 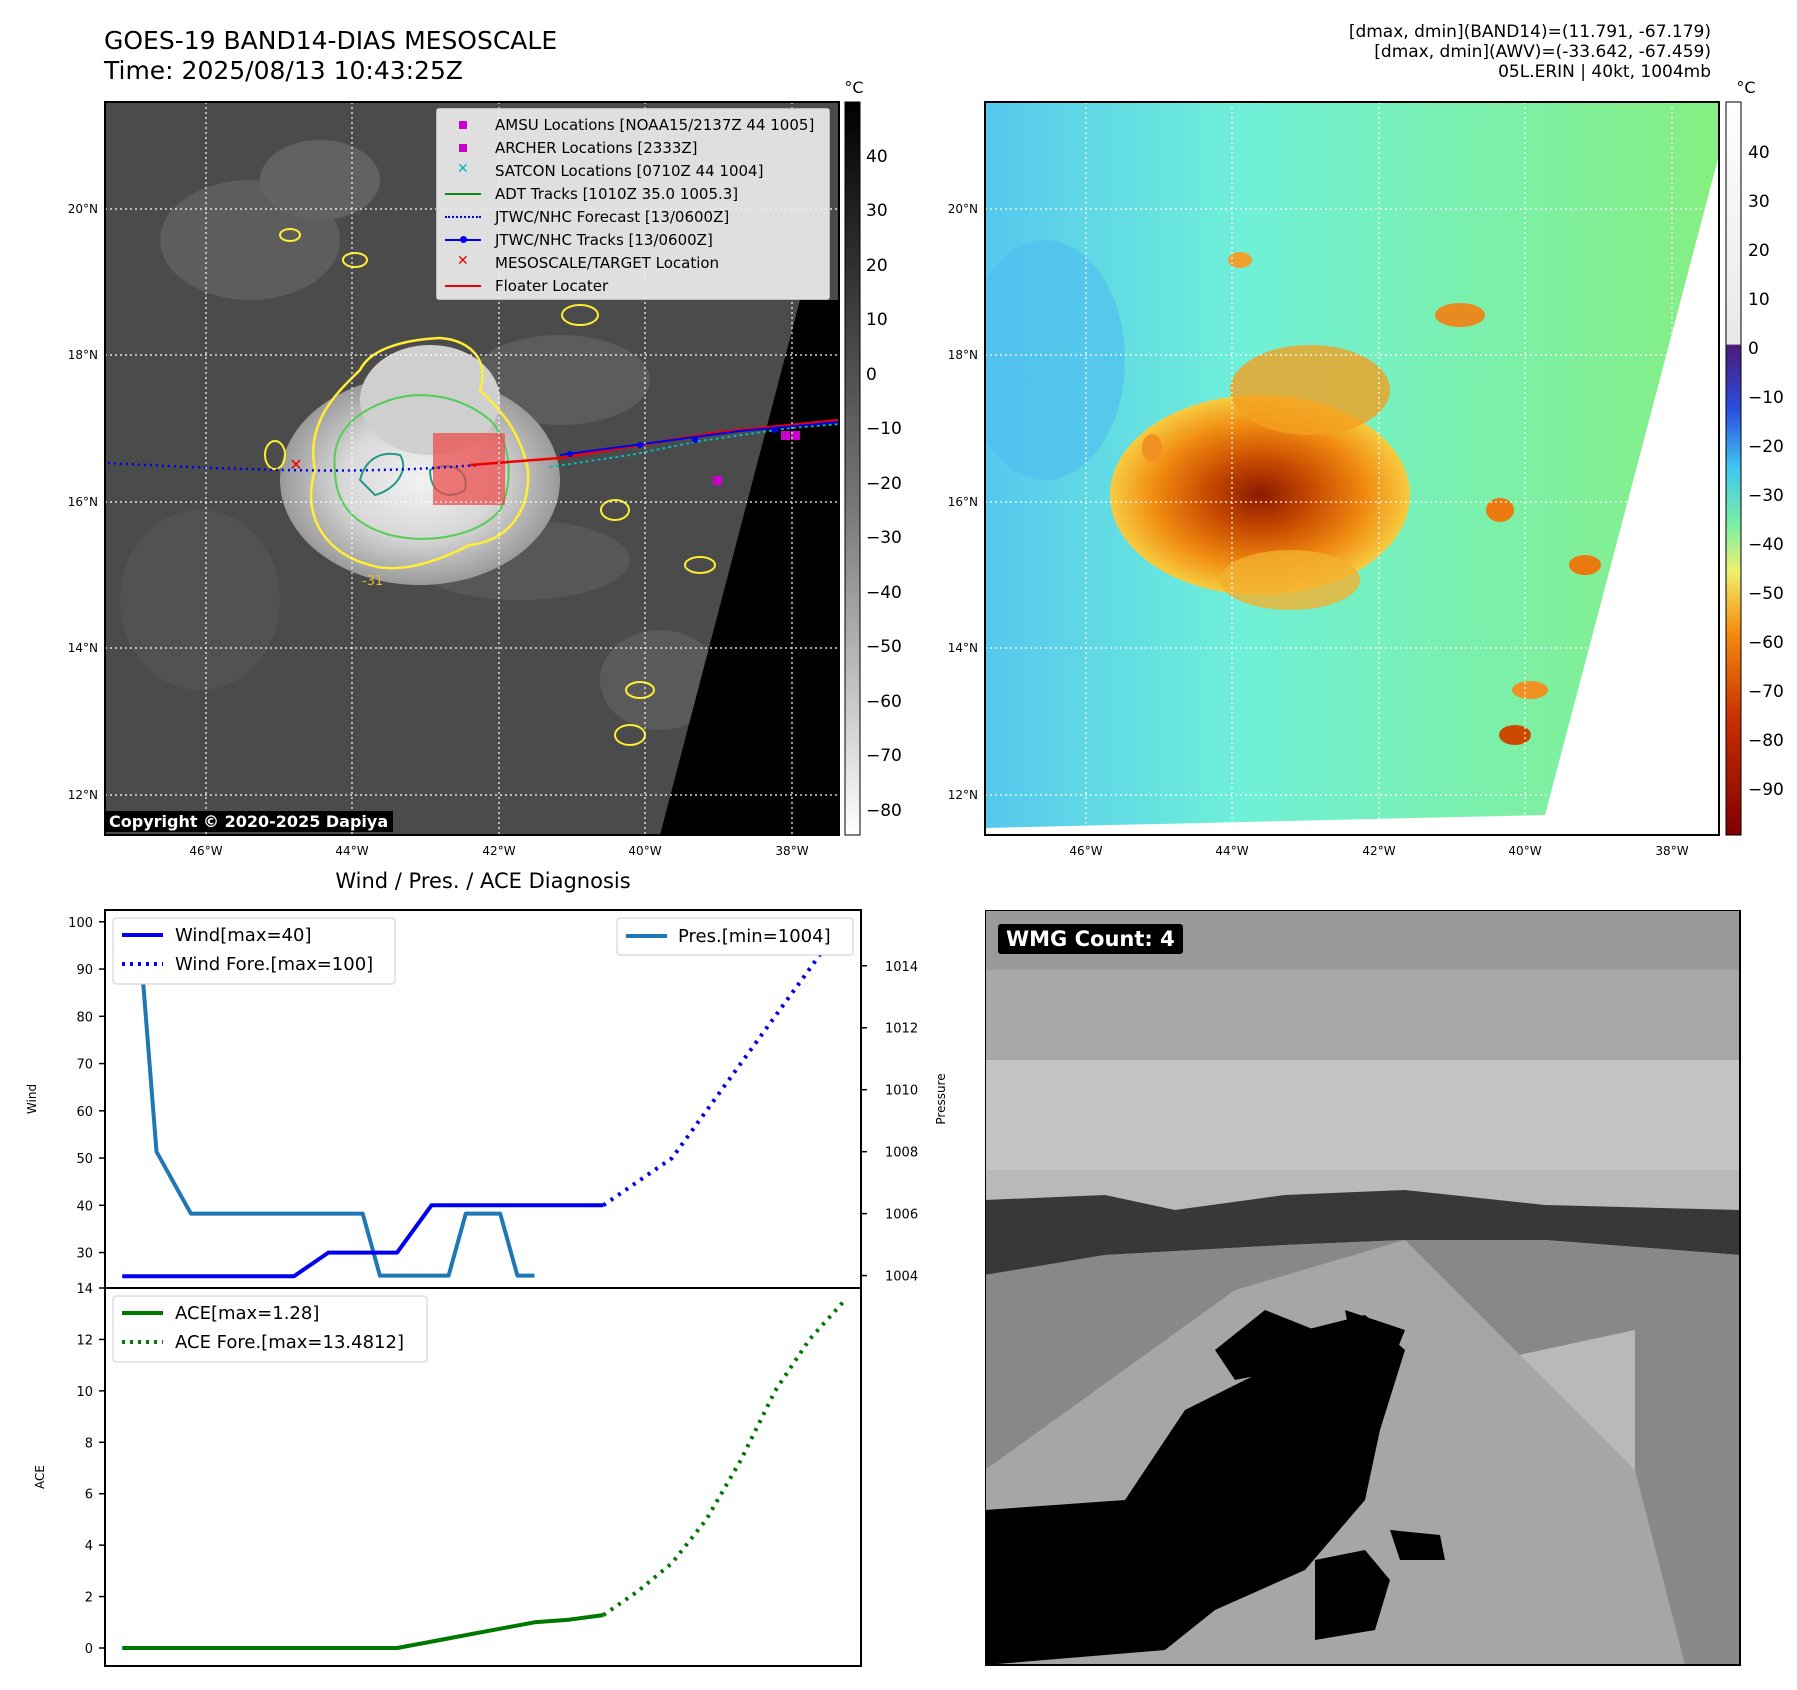 What do you see at coordinates (80, 923) in the screenshot?
I see `wind-ytick-label: 100` at bounding box center [80, 923].